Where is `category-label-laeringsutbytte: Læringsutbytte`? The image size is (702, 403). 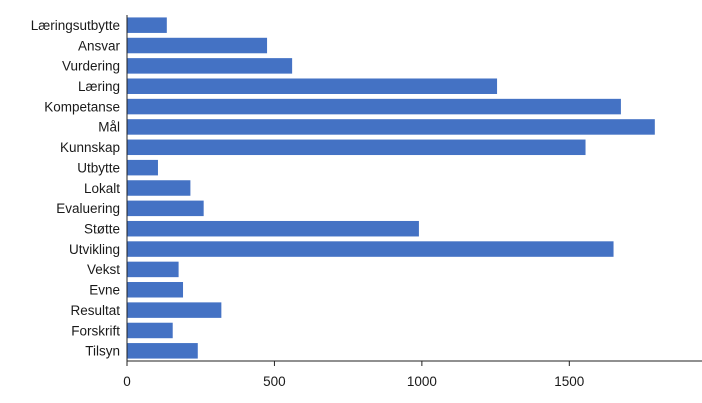
category-label-laeringsutbytte: Læringsutbytte is located at coordinates (75, 25).